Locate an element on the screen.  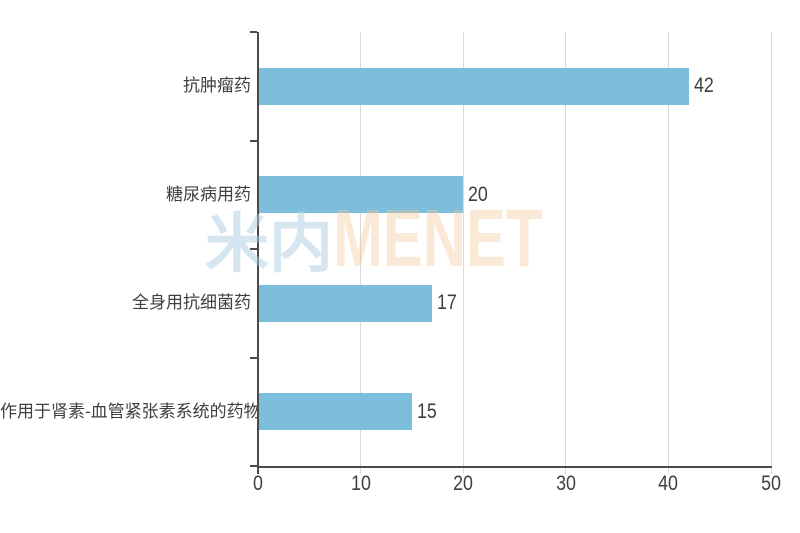
x-tick-label: 10 is located at coordinates (360, 483).